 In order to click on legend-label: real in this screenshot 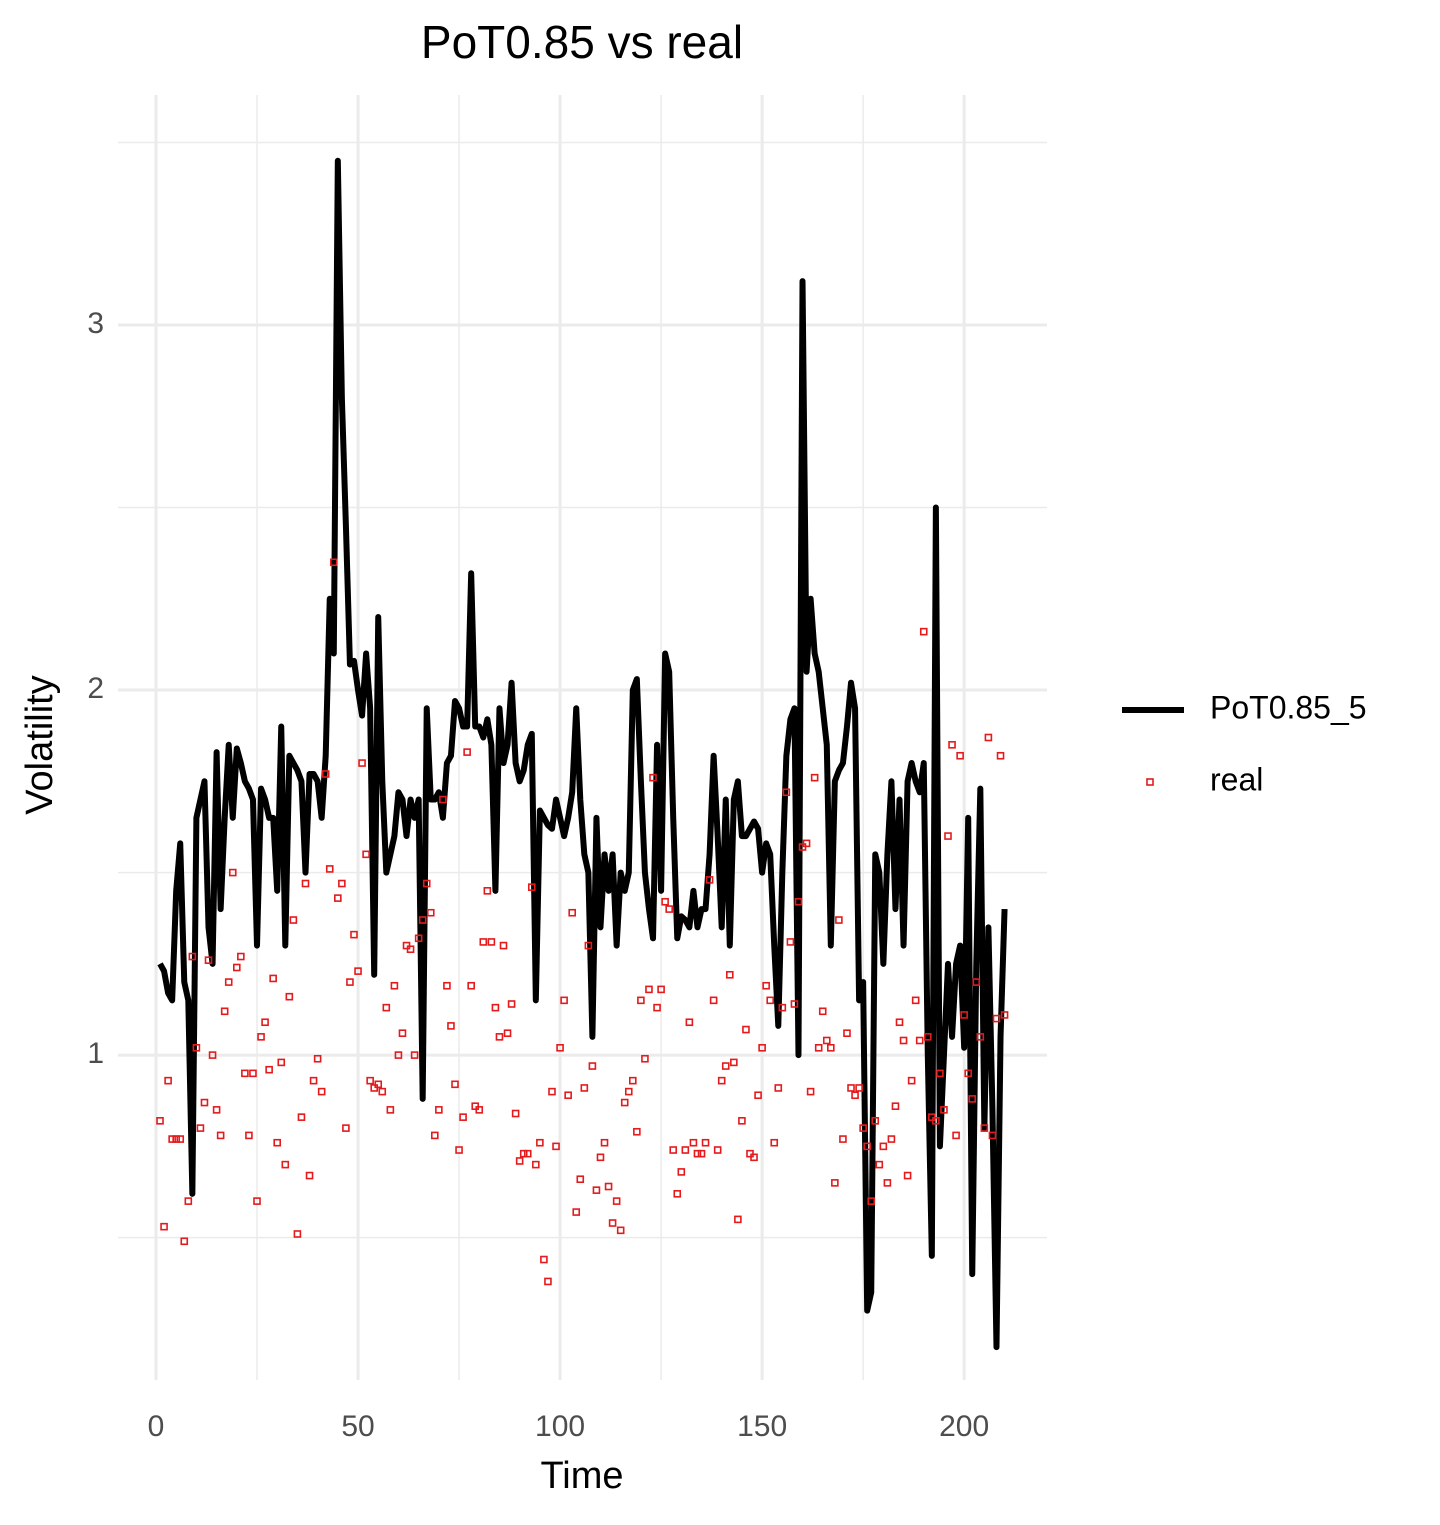, I will do `click(1236, 779)`.